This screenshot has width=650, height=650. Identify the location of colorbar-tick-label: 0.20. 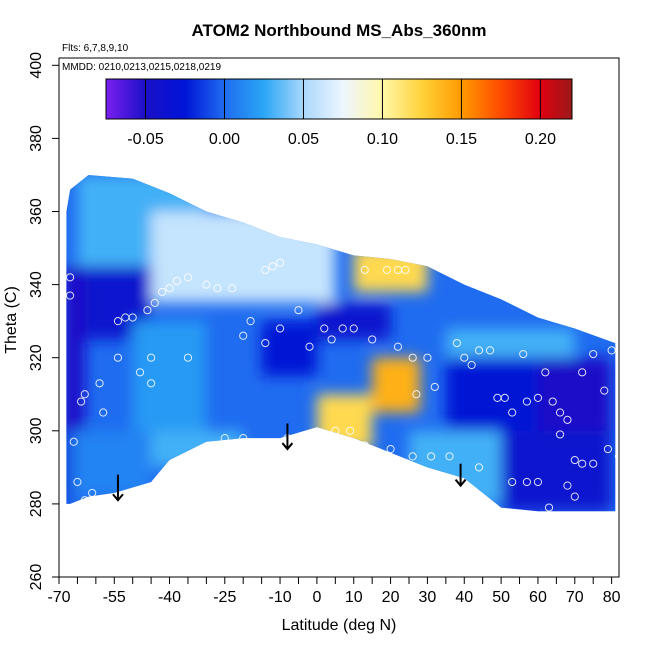
(540, 139).